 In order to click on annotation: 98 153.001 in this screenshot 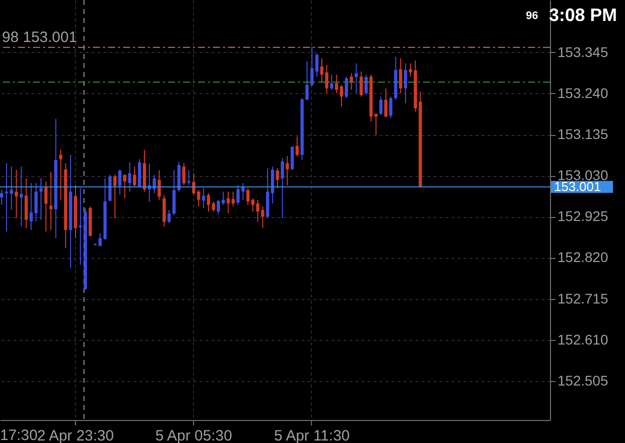, I will do `click(40, 37)`.